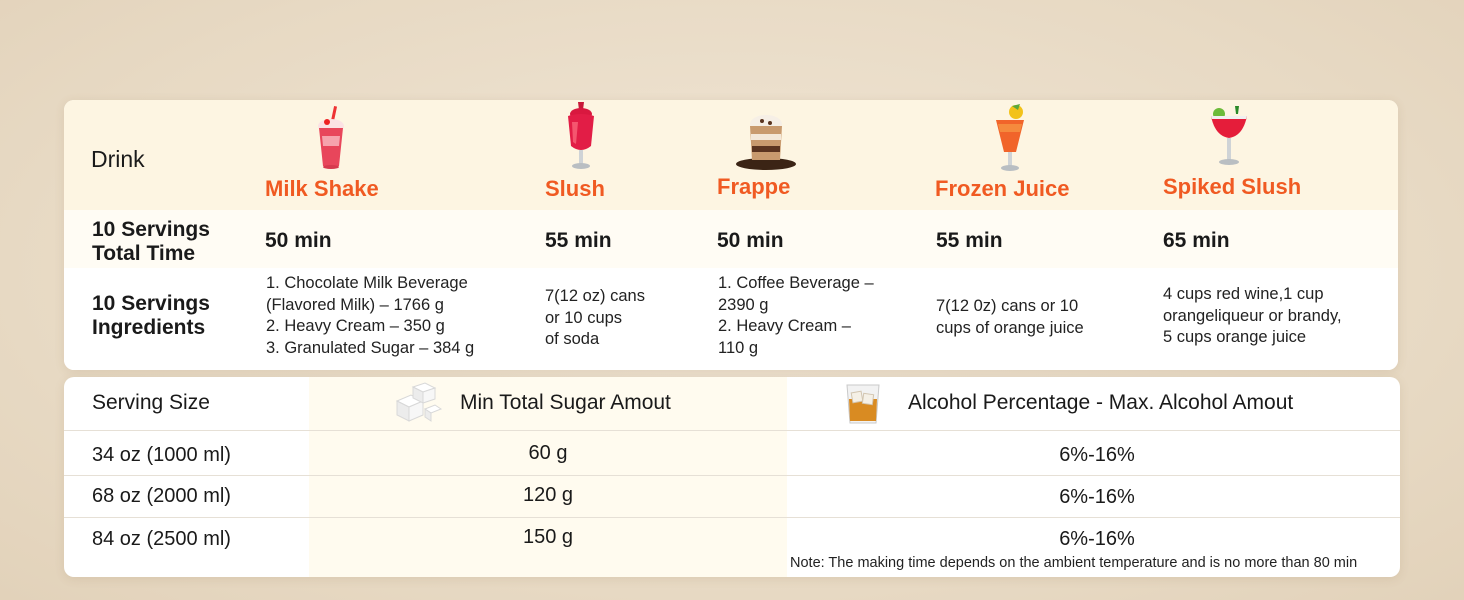 Image resolution: width=1464 pixels, height=600 pixels. Describe the element at coordinates (1196, 240) in the screenshot. I see `time-spiked-slush: 65 min` at that location.